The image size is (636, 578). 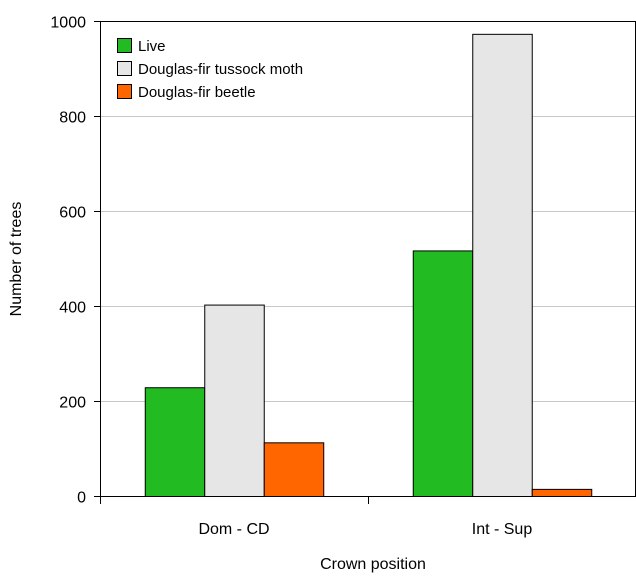 What do you see at coordinates (72, 308) in the screenshot?
I see `y-tick-label: 400` at bounding box center [72, 308].